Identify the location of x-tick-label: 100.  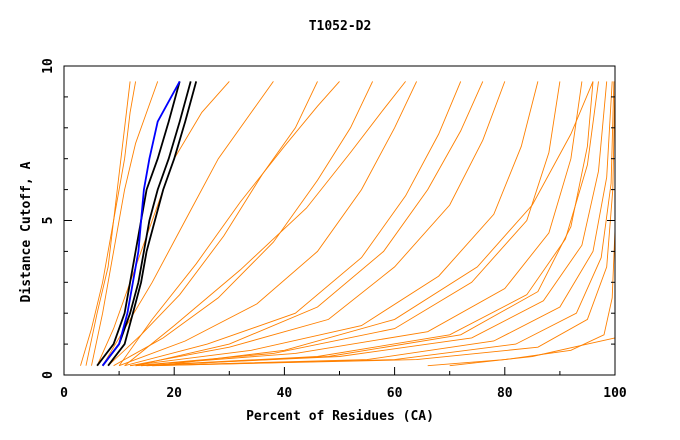
(615, 393).